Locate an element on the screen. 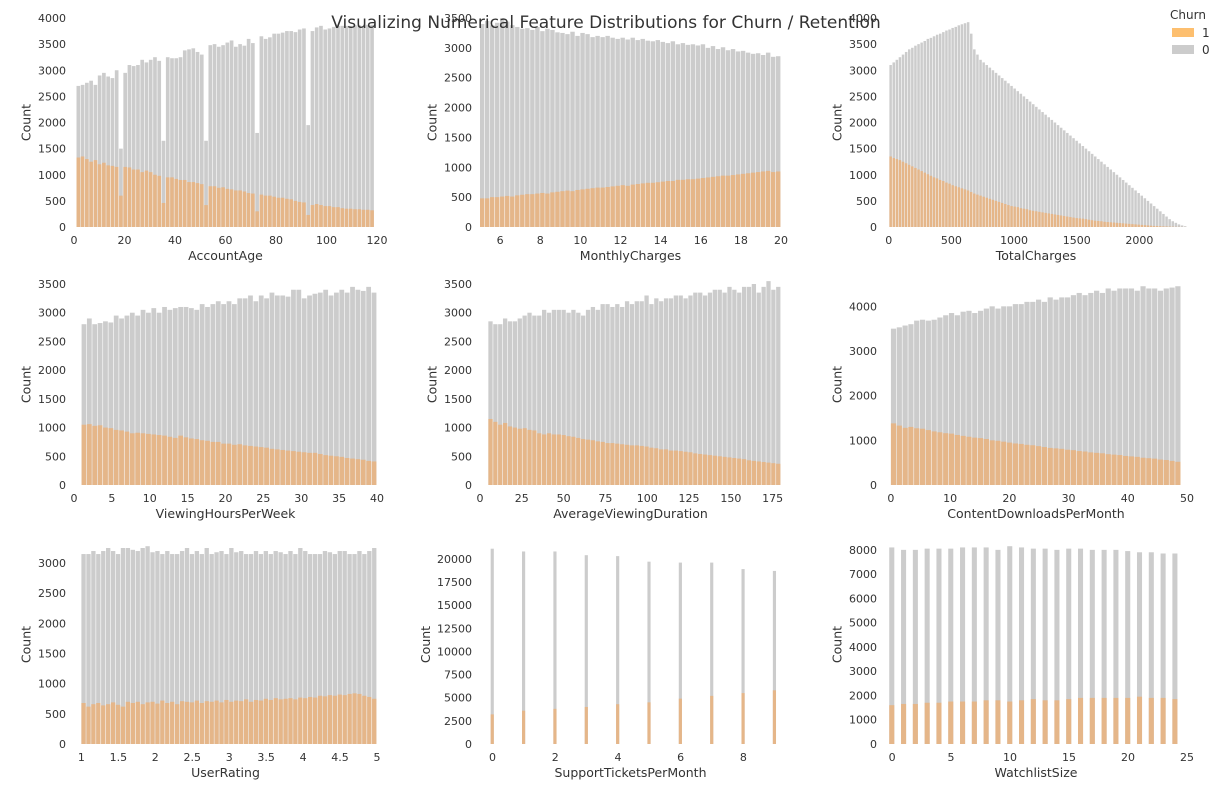 Image resolution: width=1219 pixels, height=787 pixels. x-axis: 0 2 4 6 8 SupportTicketsPerMonth is located at coordinates (618, 765).